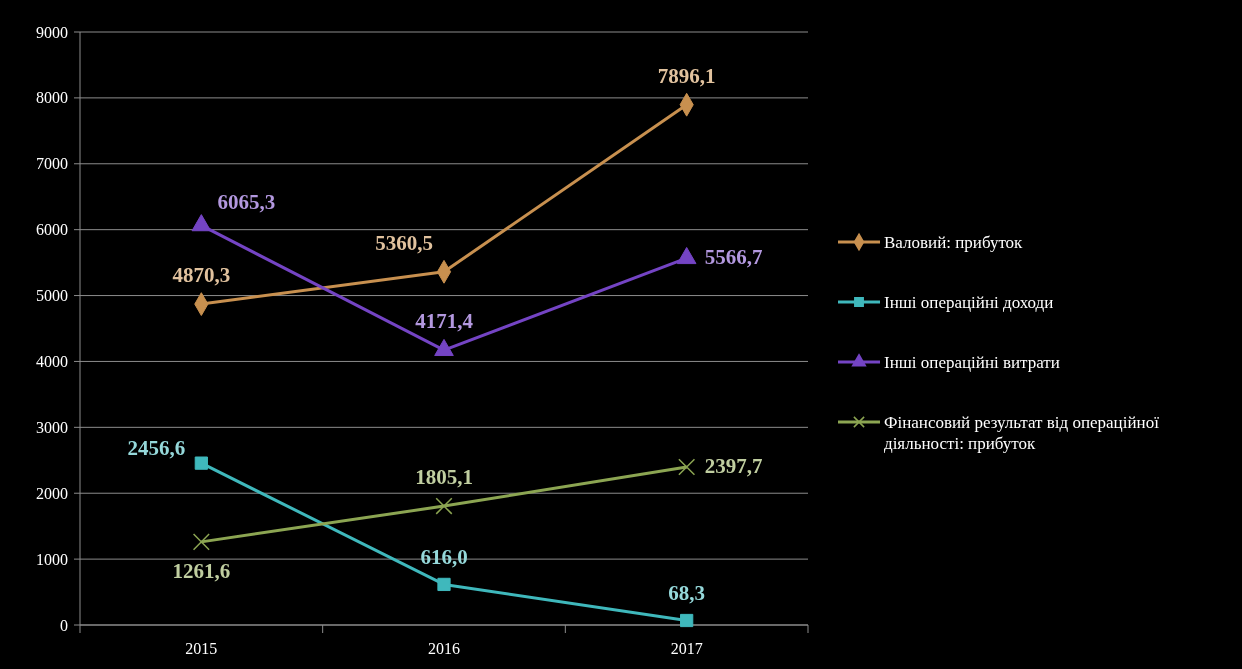  What do you see at coordinates (52, 164) in the screenshot?
I see `y-tick-label: 7000` at bounding box center [52, 164].